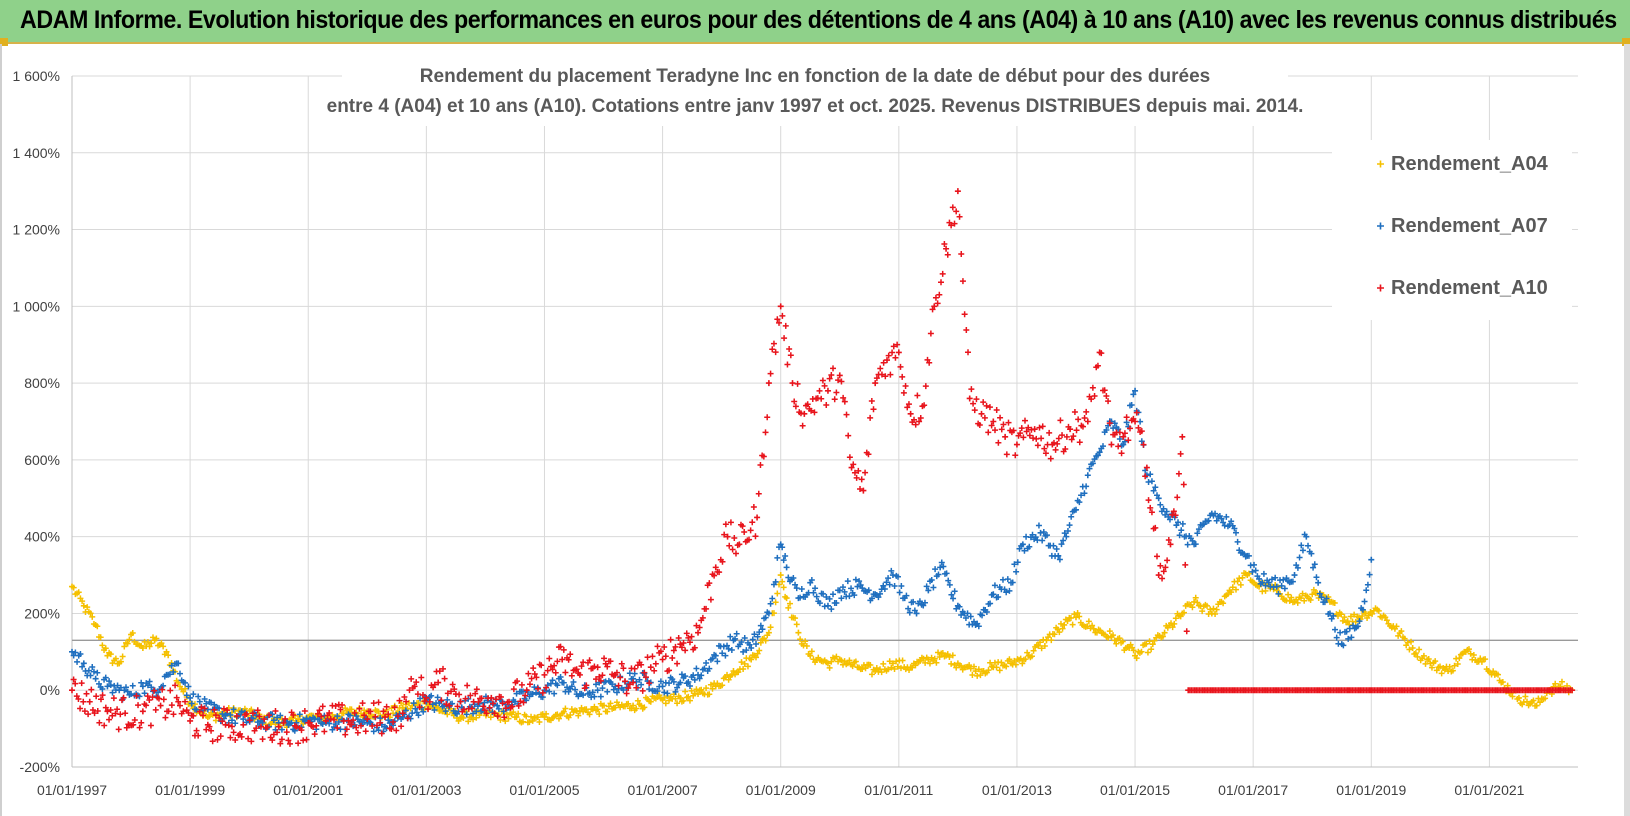 This screenshot has height=816, width=1630. What do you see at coordinates (1462, 288) in the screenshot?
I see `legend-item-Rendement_A10: Rendement_A10` at bounding box center [1462, 288].